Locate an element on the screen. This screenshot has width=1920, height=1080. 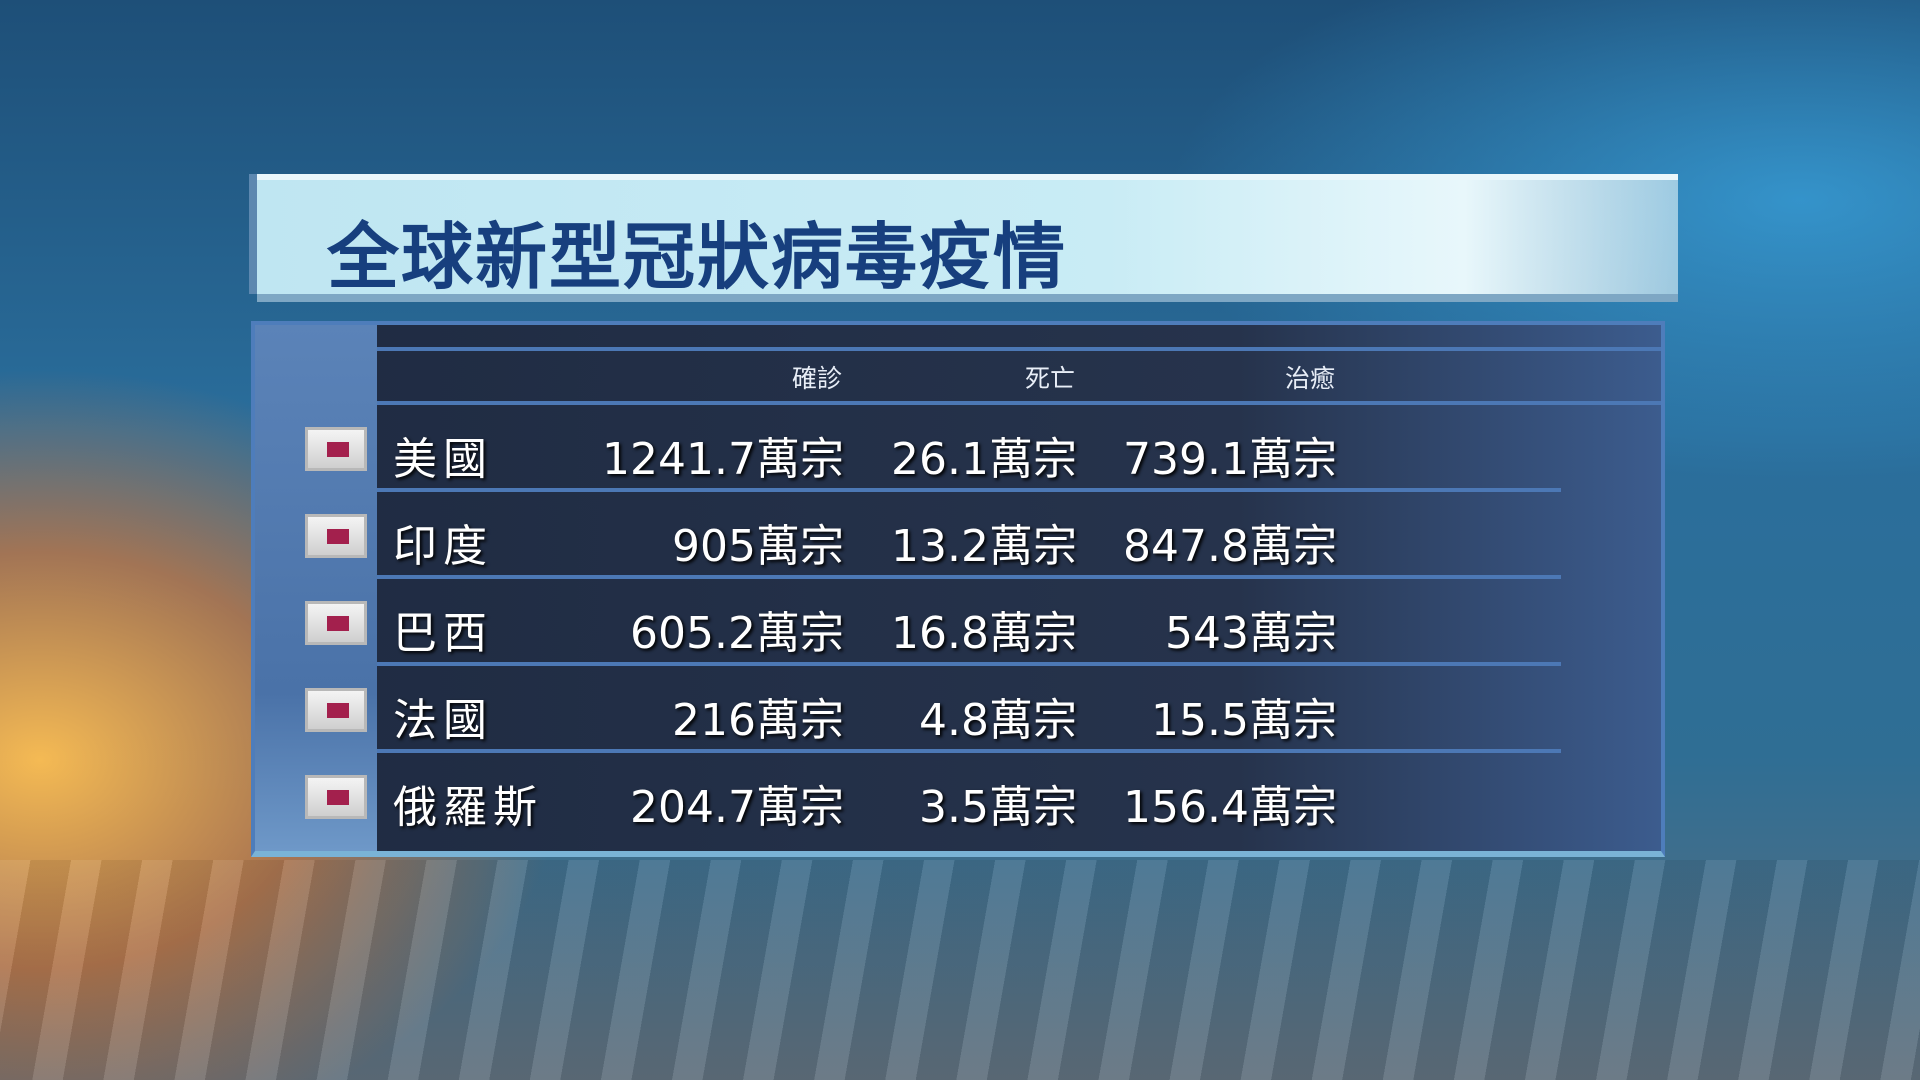
header-recovered: 治癒 is located at coordinates (1309, 378).